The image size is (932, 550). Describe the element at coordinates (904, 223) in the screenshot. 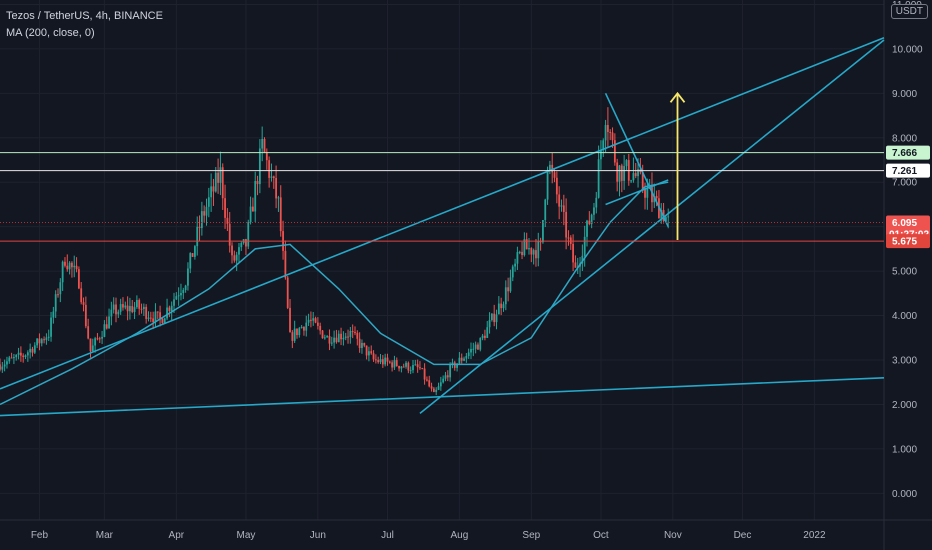

I see `price-tag-label: 6.095` at that location.